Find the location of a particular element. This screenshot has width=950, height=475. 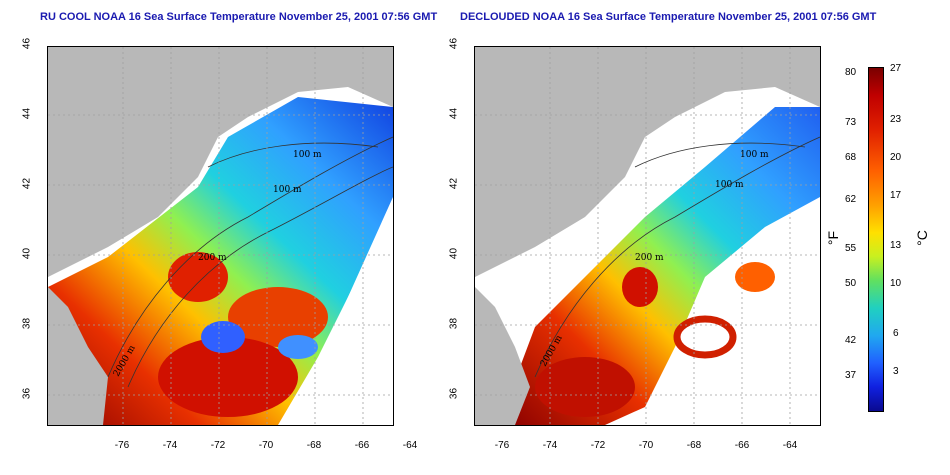

celsius-label: 17 is located at coordinates (896, 195).